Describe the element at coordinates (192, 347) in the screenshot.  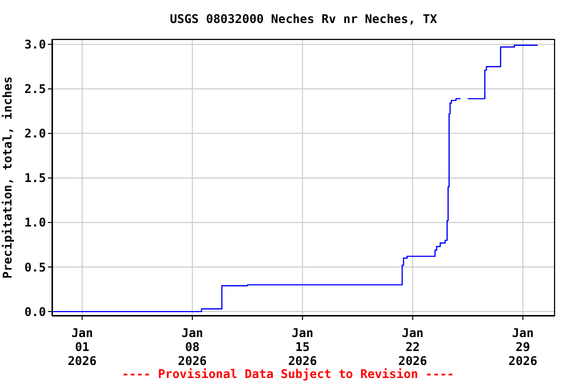
I see `x-tick-label: Jan 08 2026` at that location.